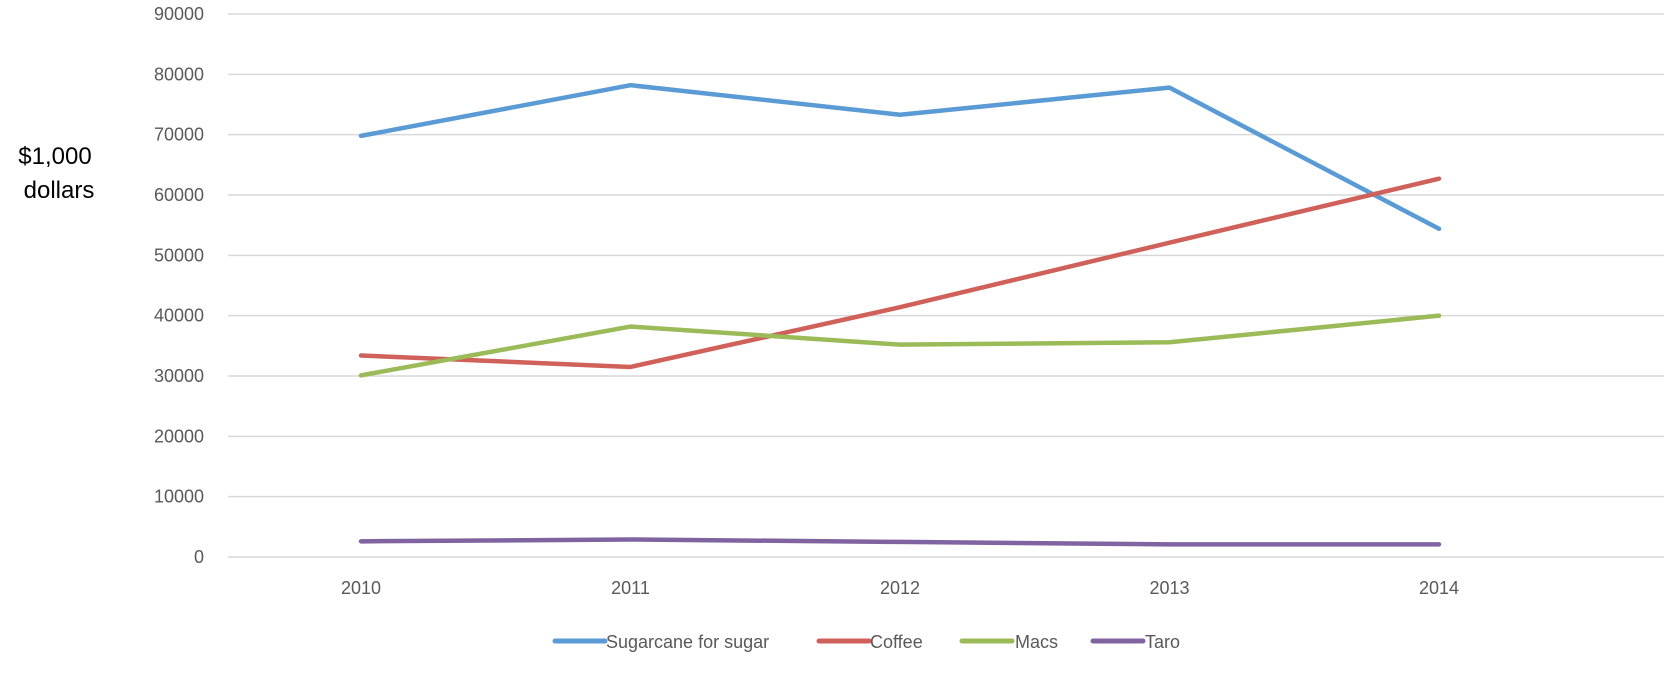 The width and height of the screenshot is (1664, 695). I want to click on x-tick-label: 2010, so click(361, 588).